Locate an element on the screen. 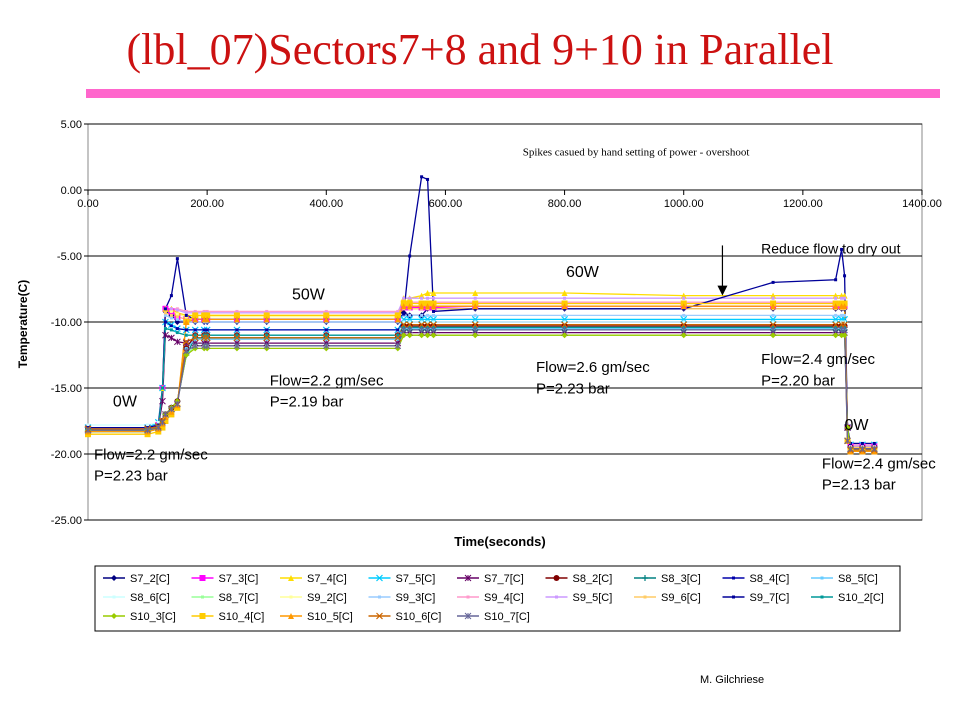 The image size is (960, 720). legend-label: S8_2[C] is located at coordinates (593, 579).